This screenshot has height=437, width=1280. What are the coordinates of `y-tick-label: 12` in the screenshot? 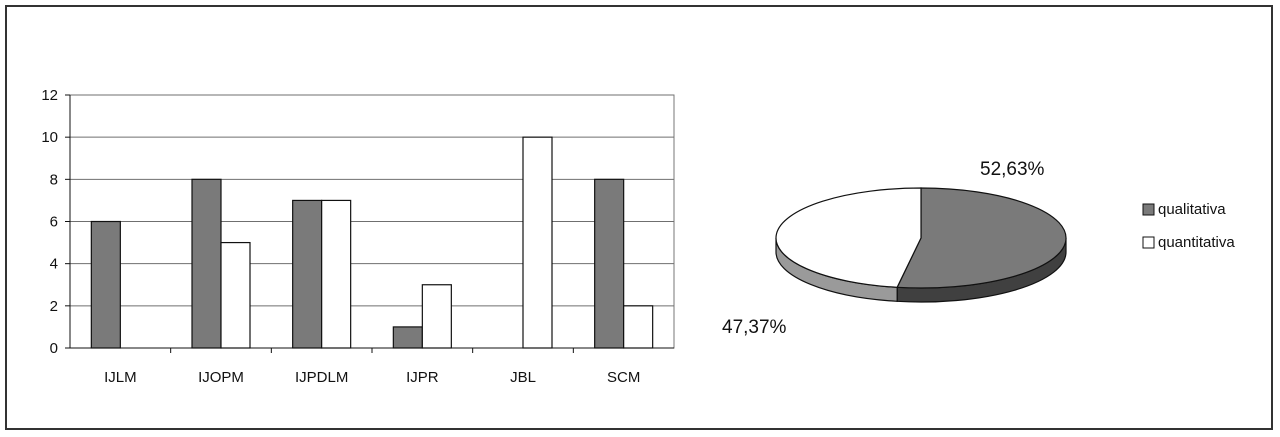 It's located at (49, 95).